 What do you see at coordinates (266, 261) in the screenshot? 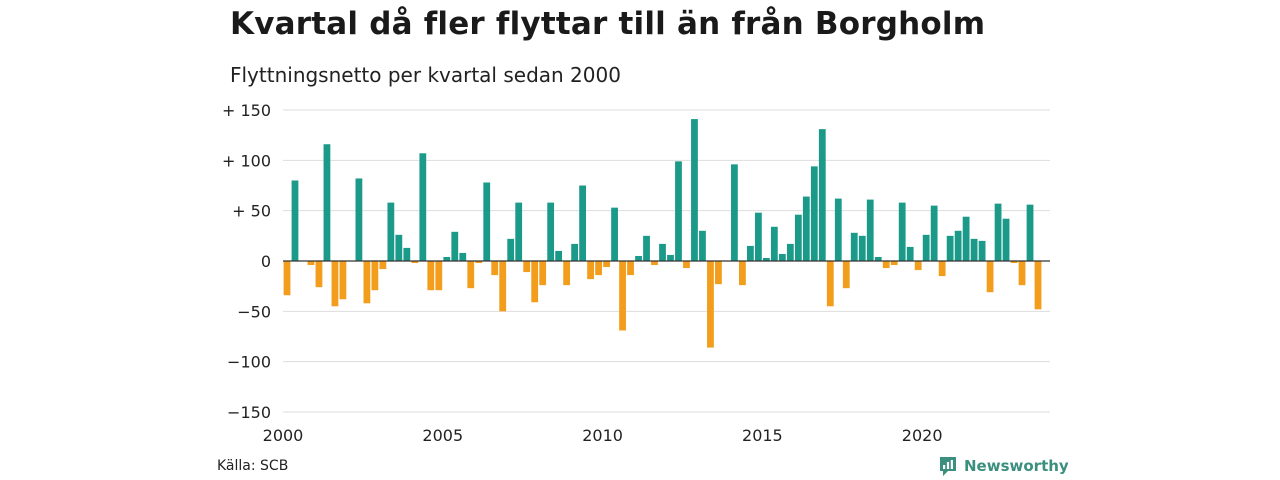
I see `y-tick-label: 0` at bounding box center [266, 261].